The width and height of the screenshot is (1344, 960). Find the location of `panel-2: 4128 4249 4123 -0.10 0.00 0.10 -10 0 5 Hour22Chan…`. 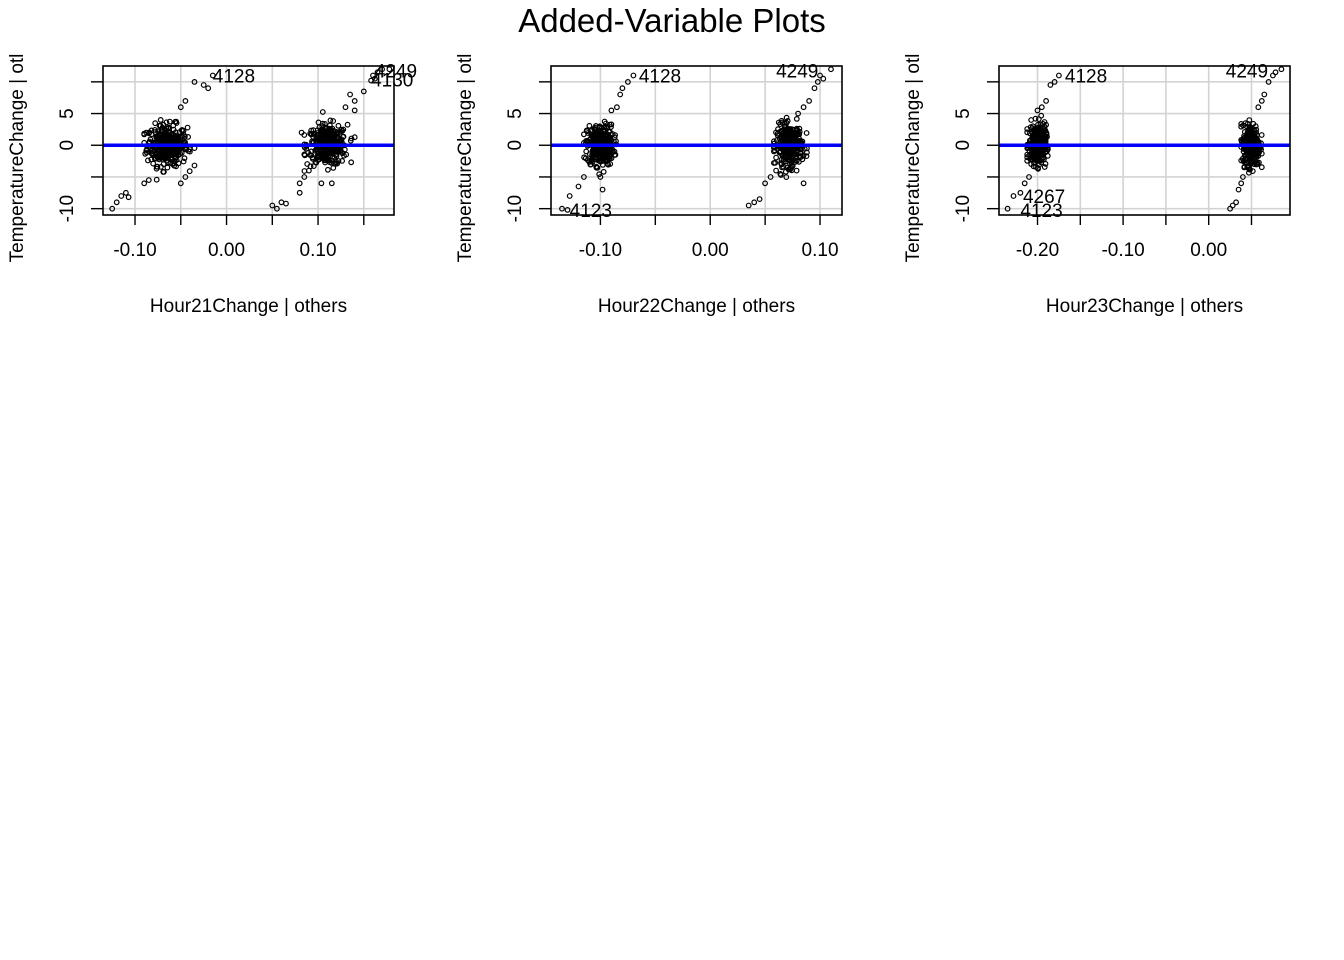

panel-2: 4128 4249 4123 -0.10 0.00 0.10 -10 0 5 Hour22Chan… is located at coordinates (649, 185).